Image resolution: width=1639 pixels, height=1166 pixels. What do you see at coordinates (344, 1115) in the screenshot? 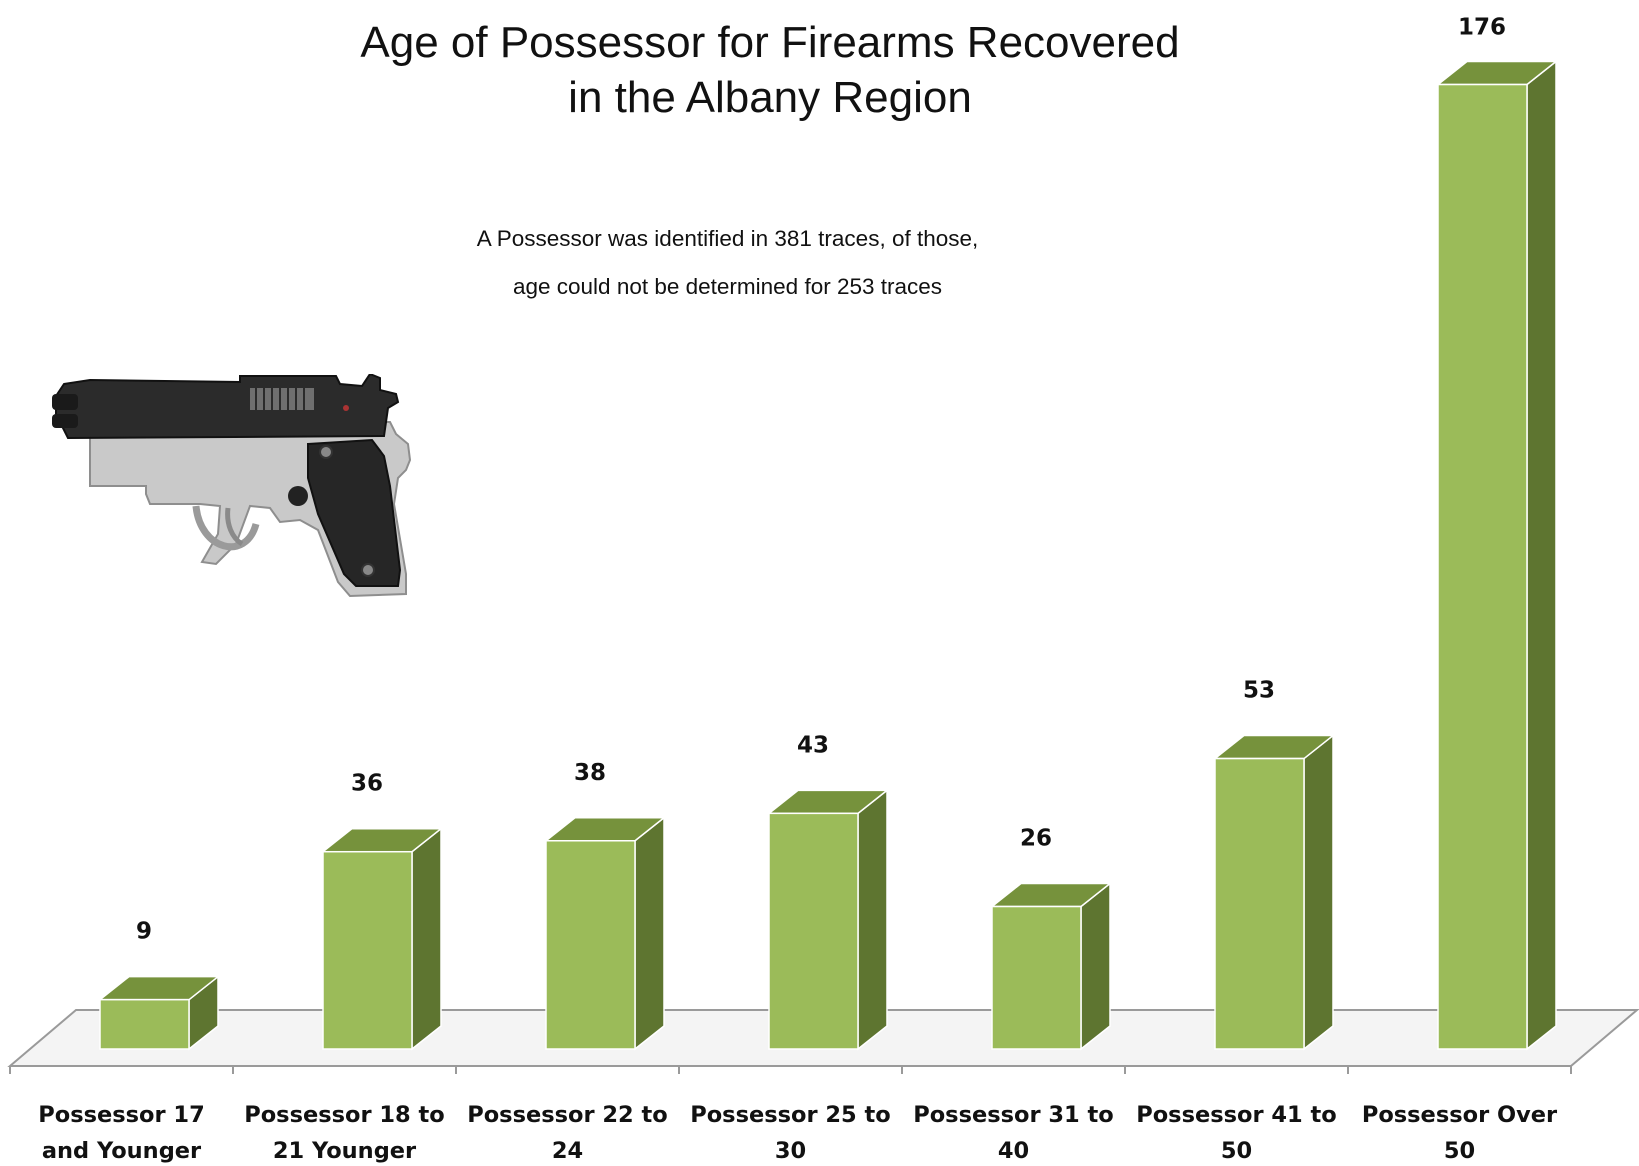
I see `category-label: Possessor 18 to` at bounding box center [344, 1115].